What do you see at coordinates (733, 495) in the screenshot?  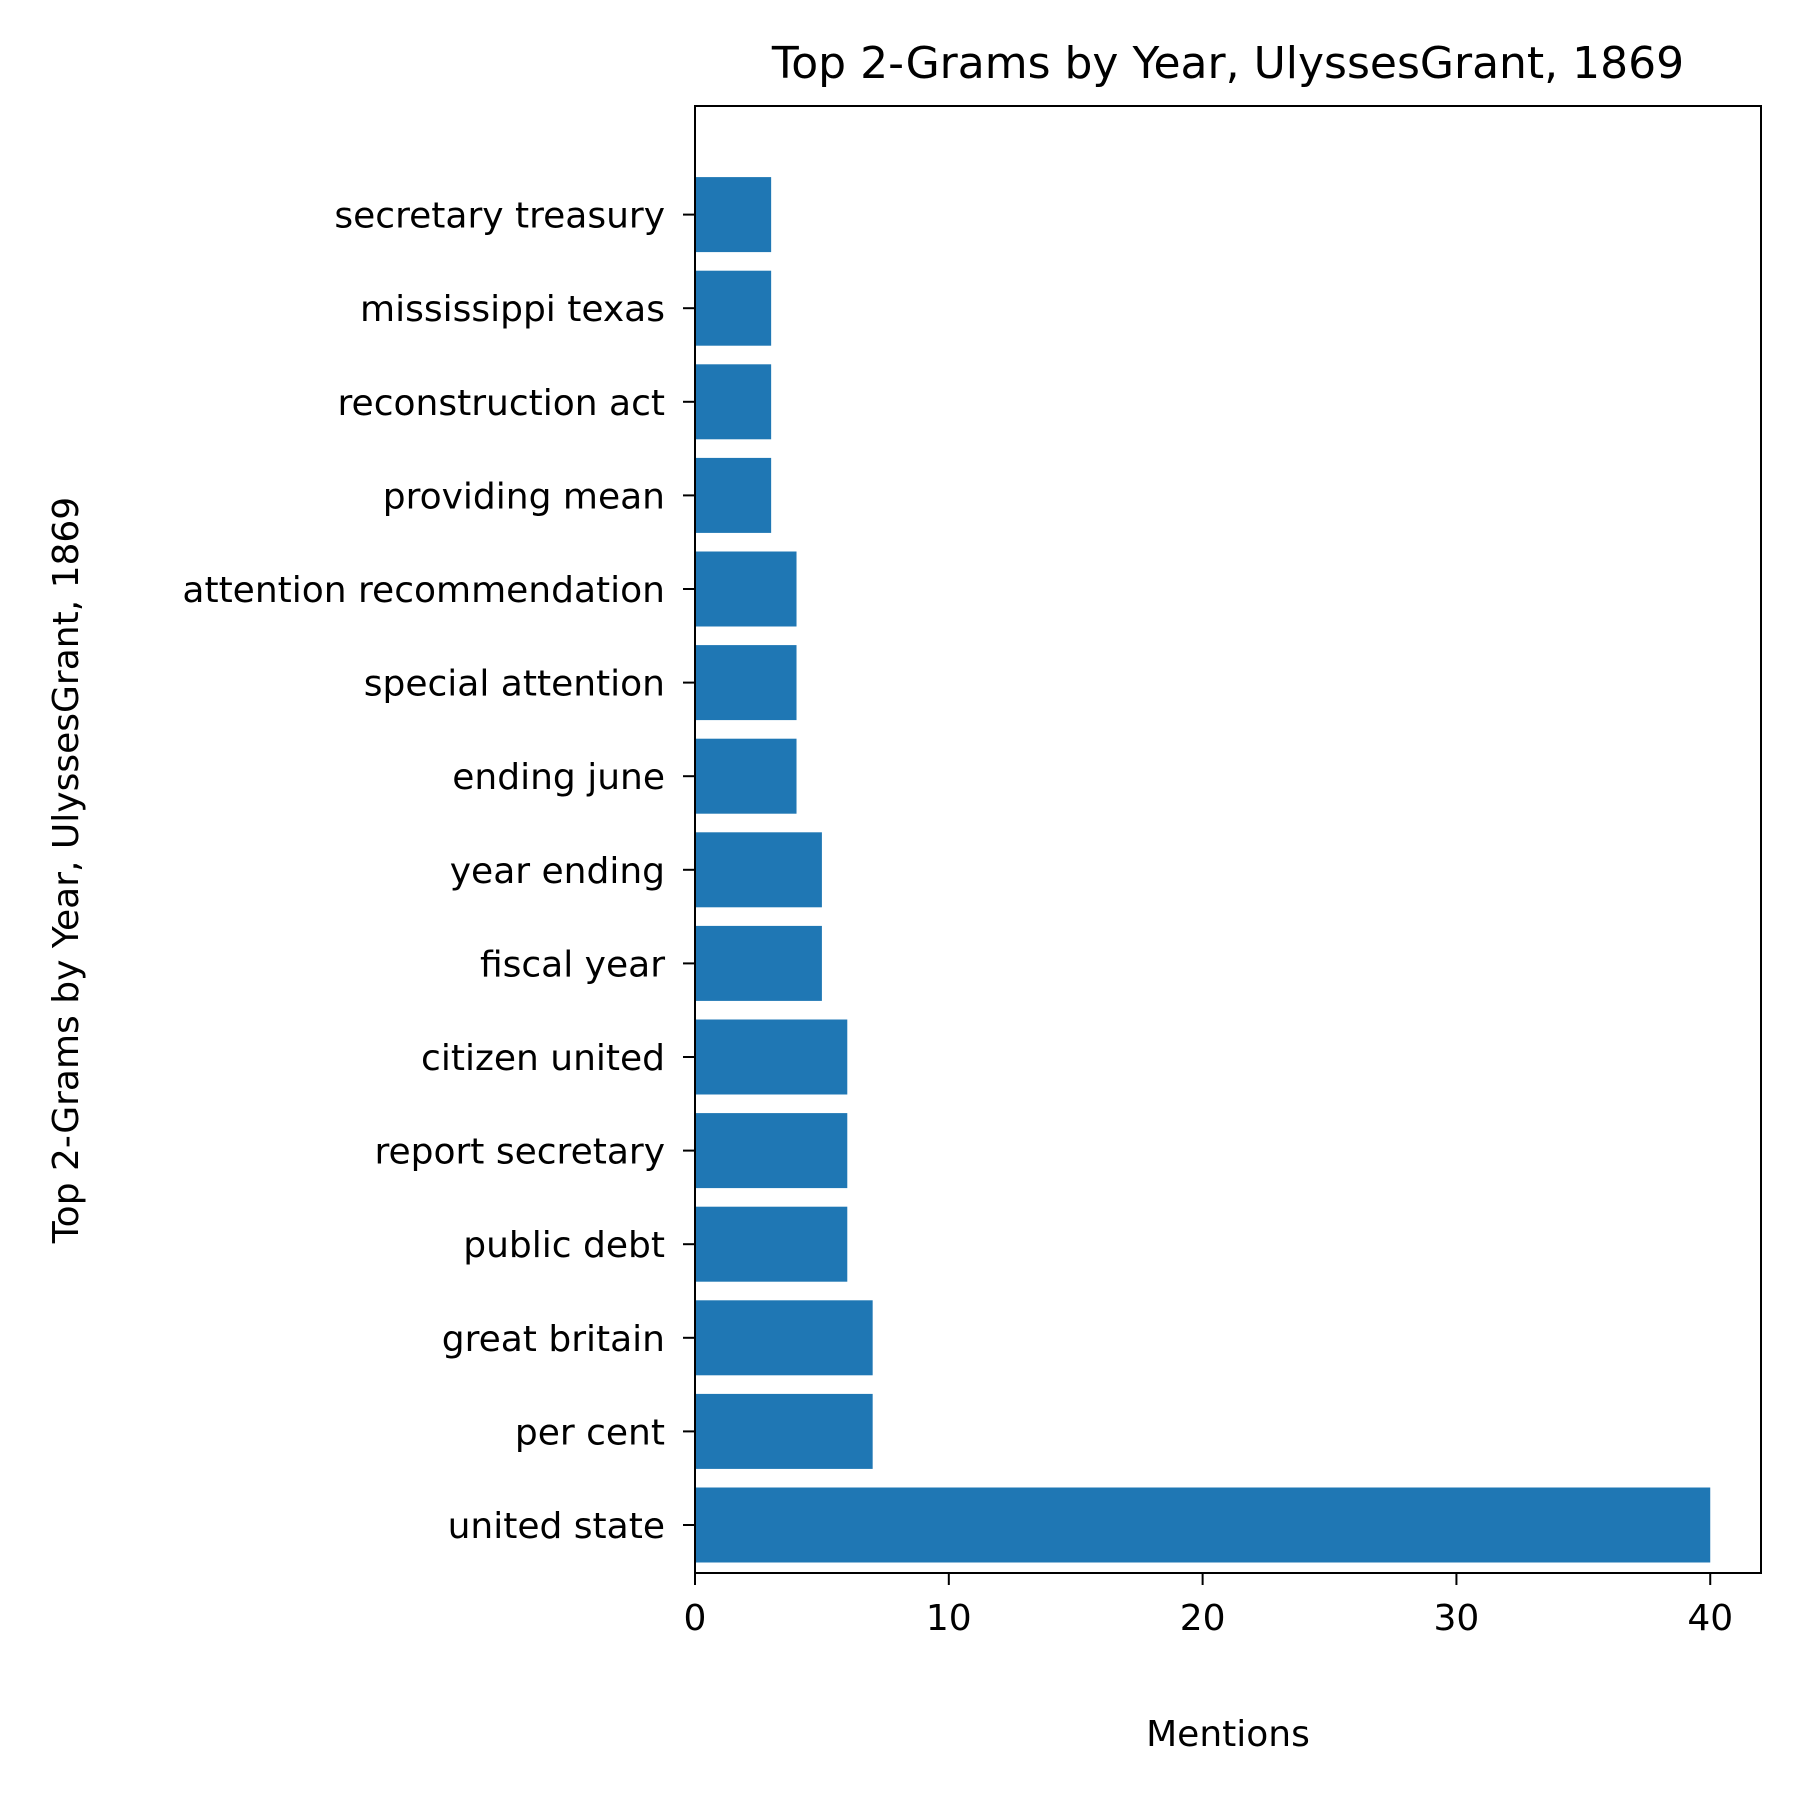 I see `bar-providing-mean` at bounding box center [733, 495].